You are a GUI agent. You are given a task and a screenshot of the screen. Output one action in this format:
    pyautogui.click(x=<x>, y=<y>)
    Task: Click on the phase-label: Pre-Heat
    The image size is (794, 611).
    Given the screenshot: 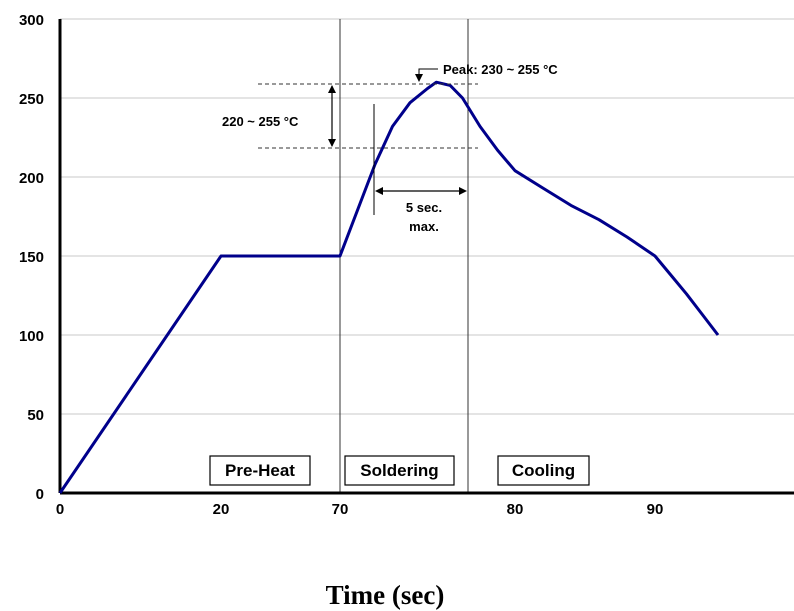 What is the action you would take?
    pyautogui.click(x=260, y=470)
    